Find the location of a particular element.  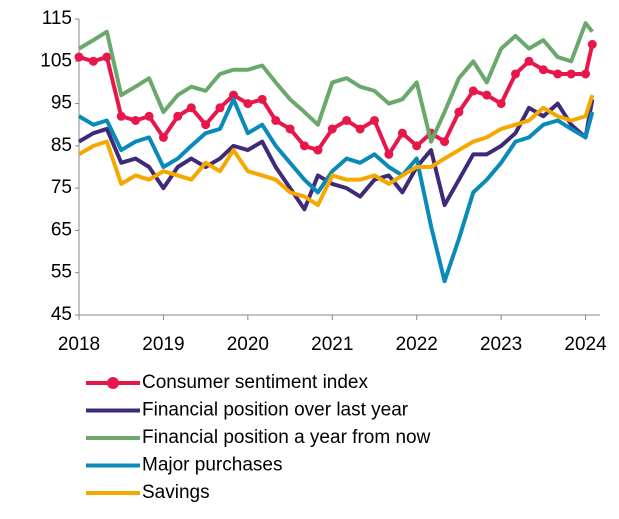

x-tick-label: 2019 is located at coordinates (163, 344).